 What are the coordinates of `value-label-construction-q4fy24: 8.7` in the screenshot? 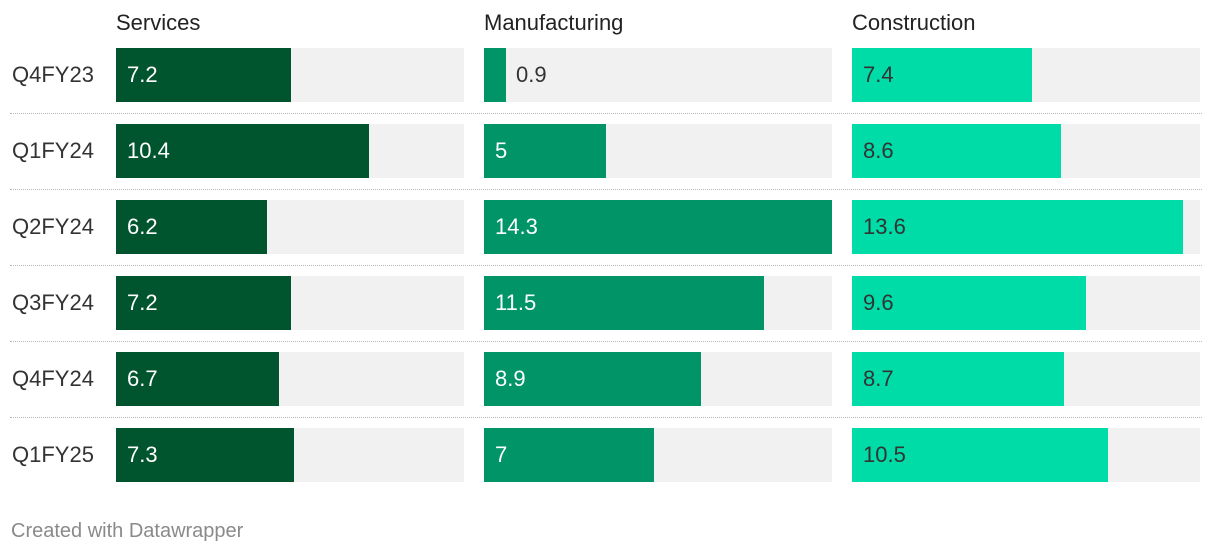 It's located at (878, 378).